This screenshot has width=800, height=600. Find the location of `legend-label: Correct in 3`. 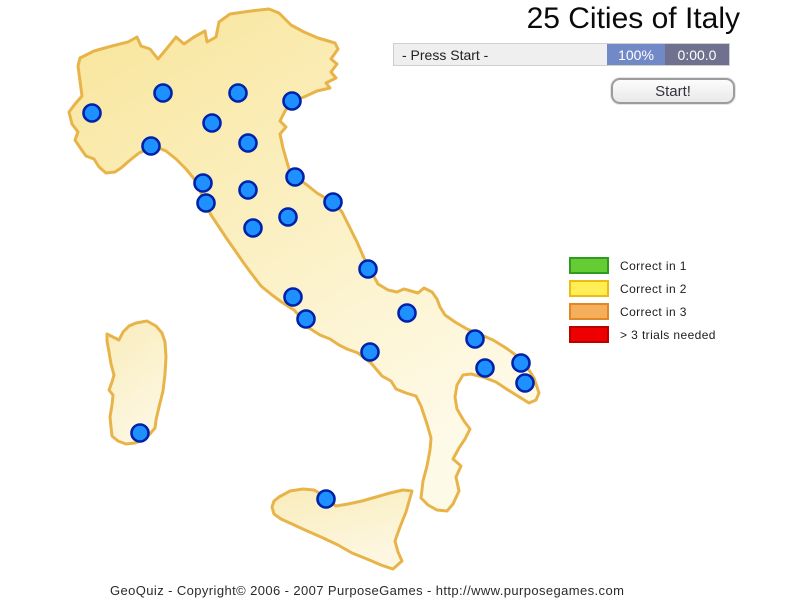

legend-label: Correct in 3 is located at coordinates (653, 311).